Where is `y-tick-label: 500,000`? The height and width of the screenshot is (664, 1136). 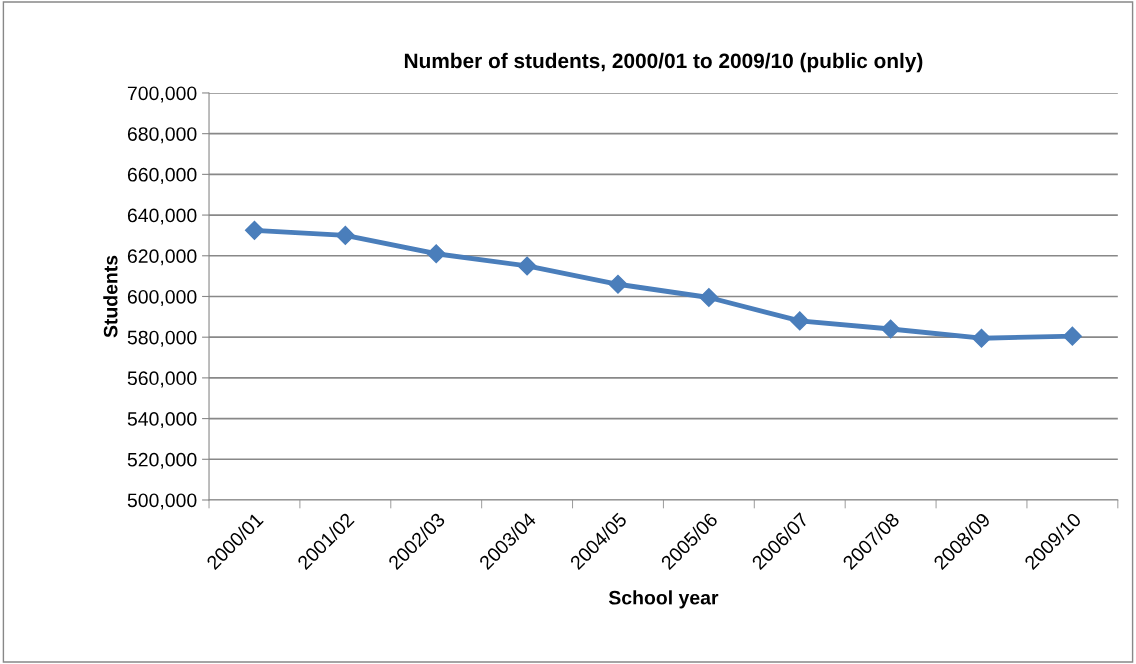 y-tick-label: 500,000 is located at coordinates (162, 501).